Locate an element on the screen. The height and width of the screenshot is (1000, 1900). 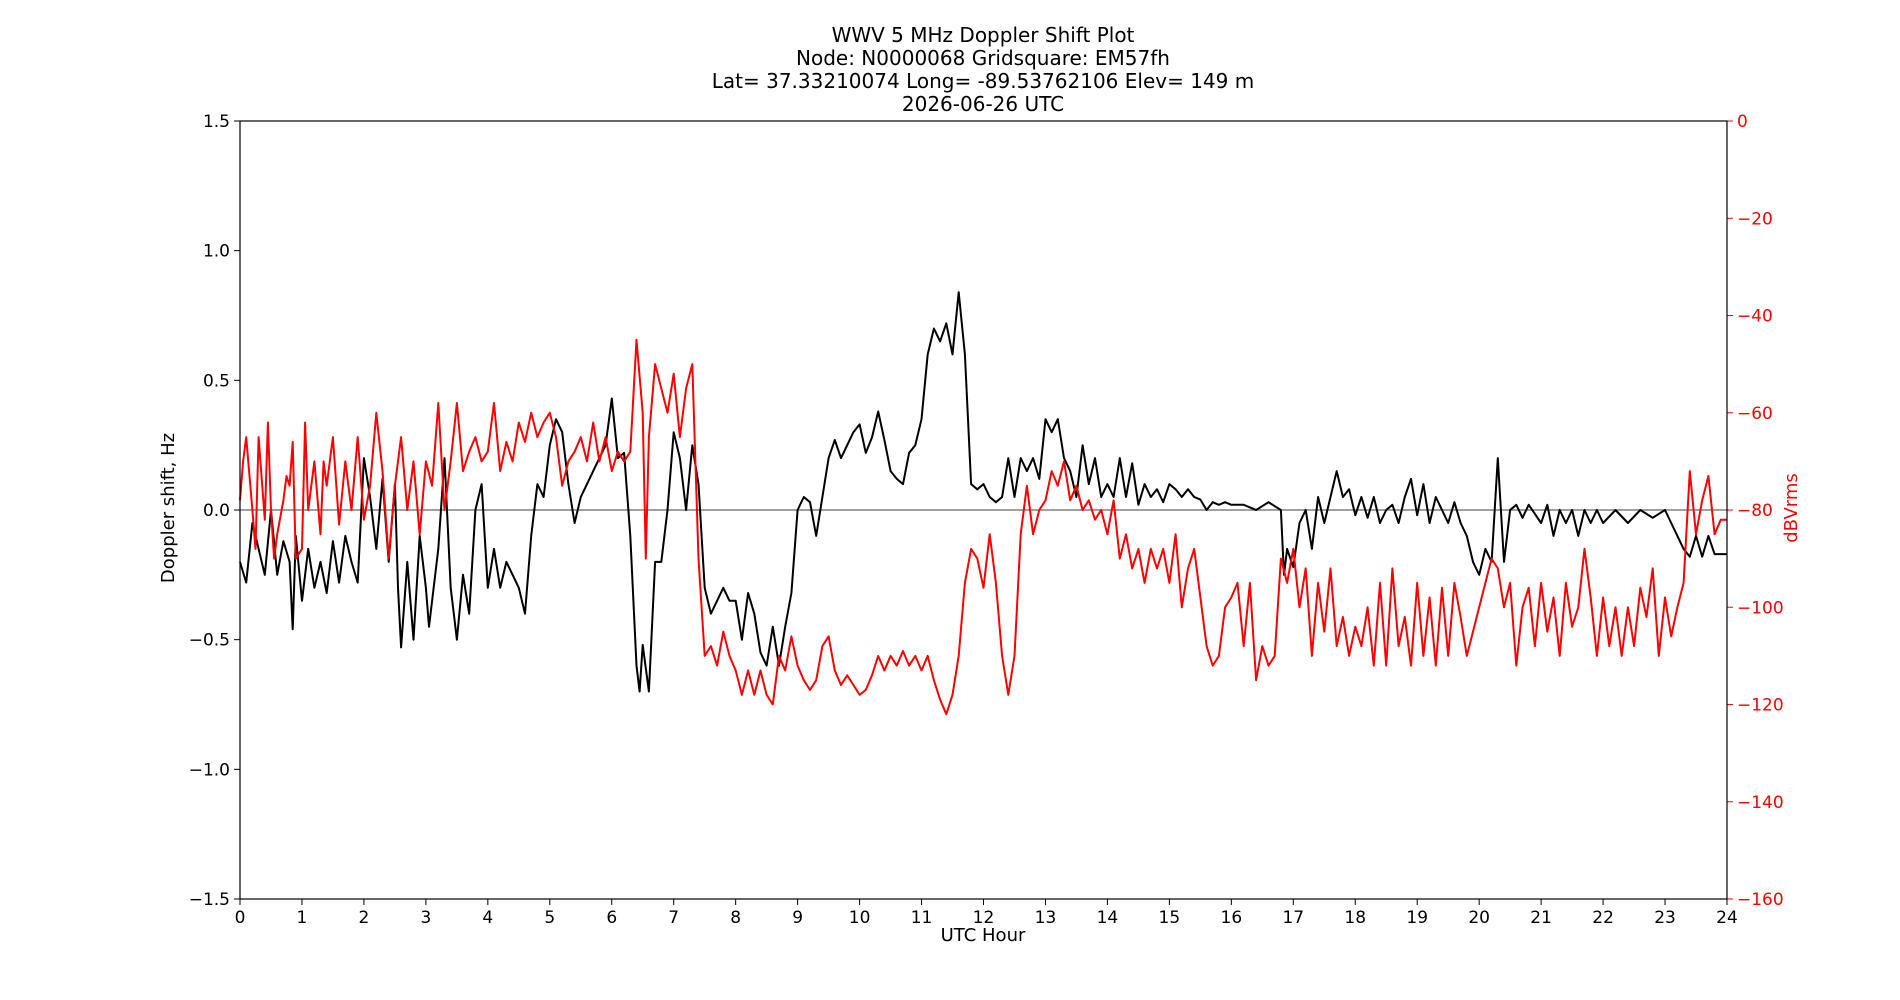
x-tick-label: 22 is located at coordinates (1603, 918).